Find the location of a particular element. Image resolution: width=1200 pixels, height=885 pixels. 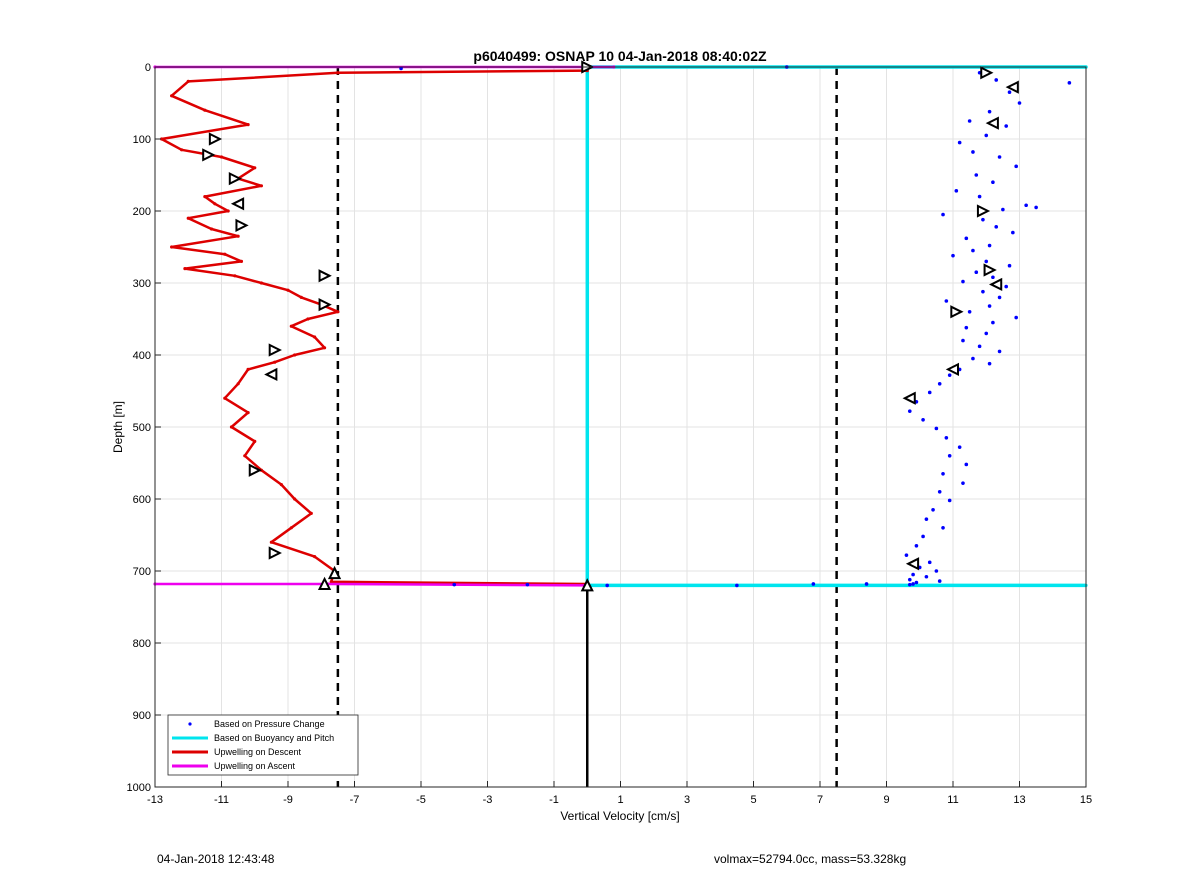

y-tick-label: 500 is located at coordinates (142, 428).